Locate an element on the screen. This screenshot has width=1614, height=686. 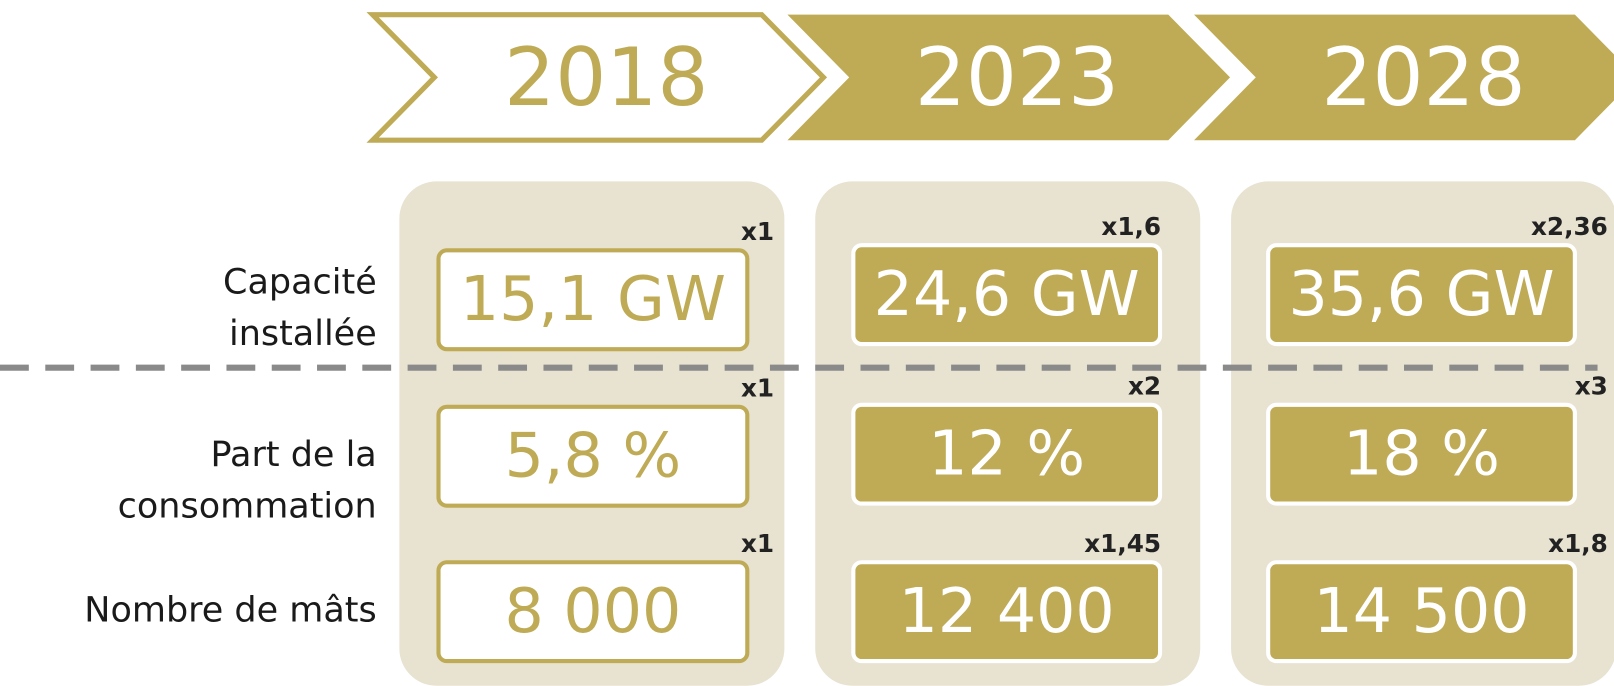
growth-factor: x2 is located at coordinates (1144, 385).